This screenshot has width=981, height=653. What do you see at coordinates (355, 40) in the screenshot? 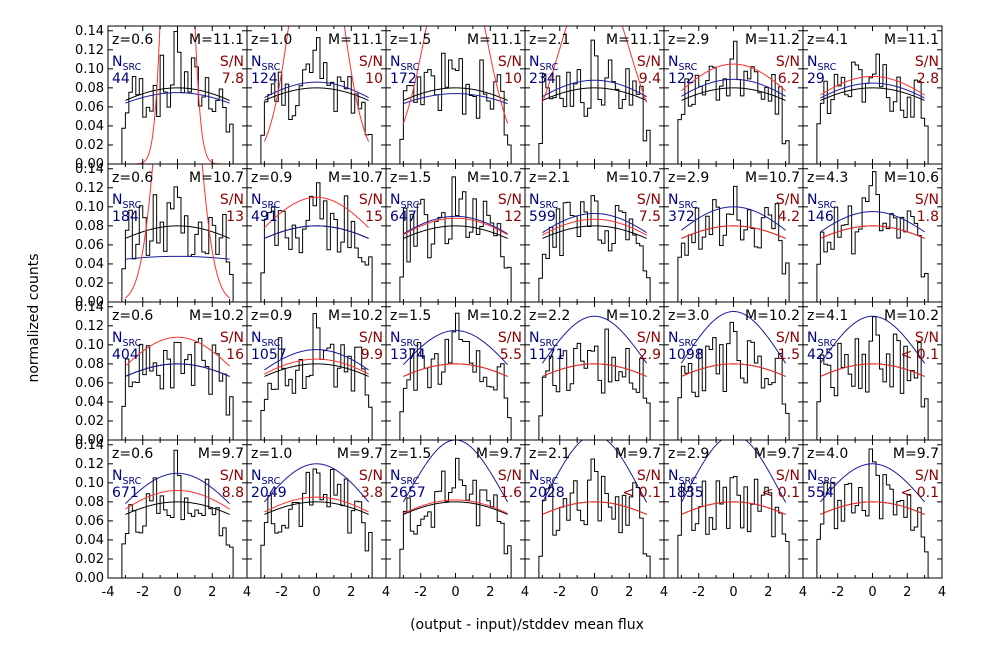
I see `mass-label: M=11.1` at bounding box center [355, 40].